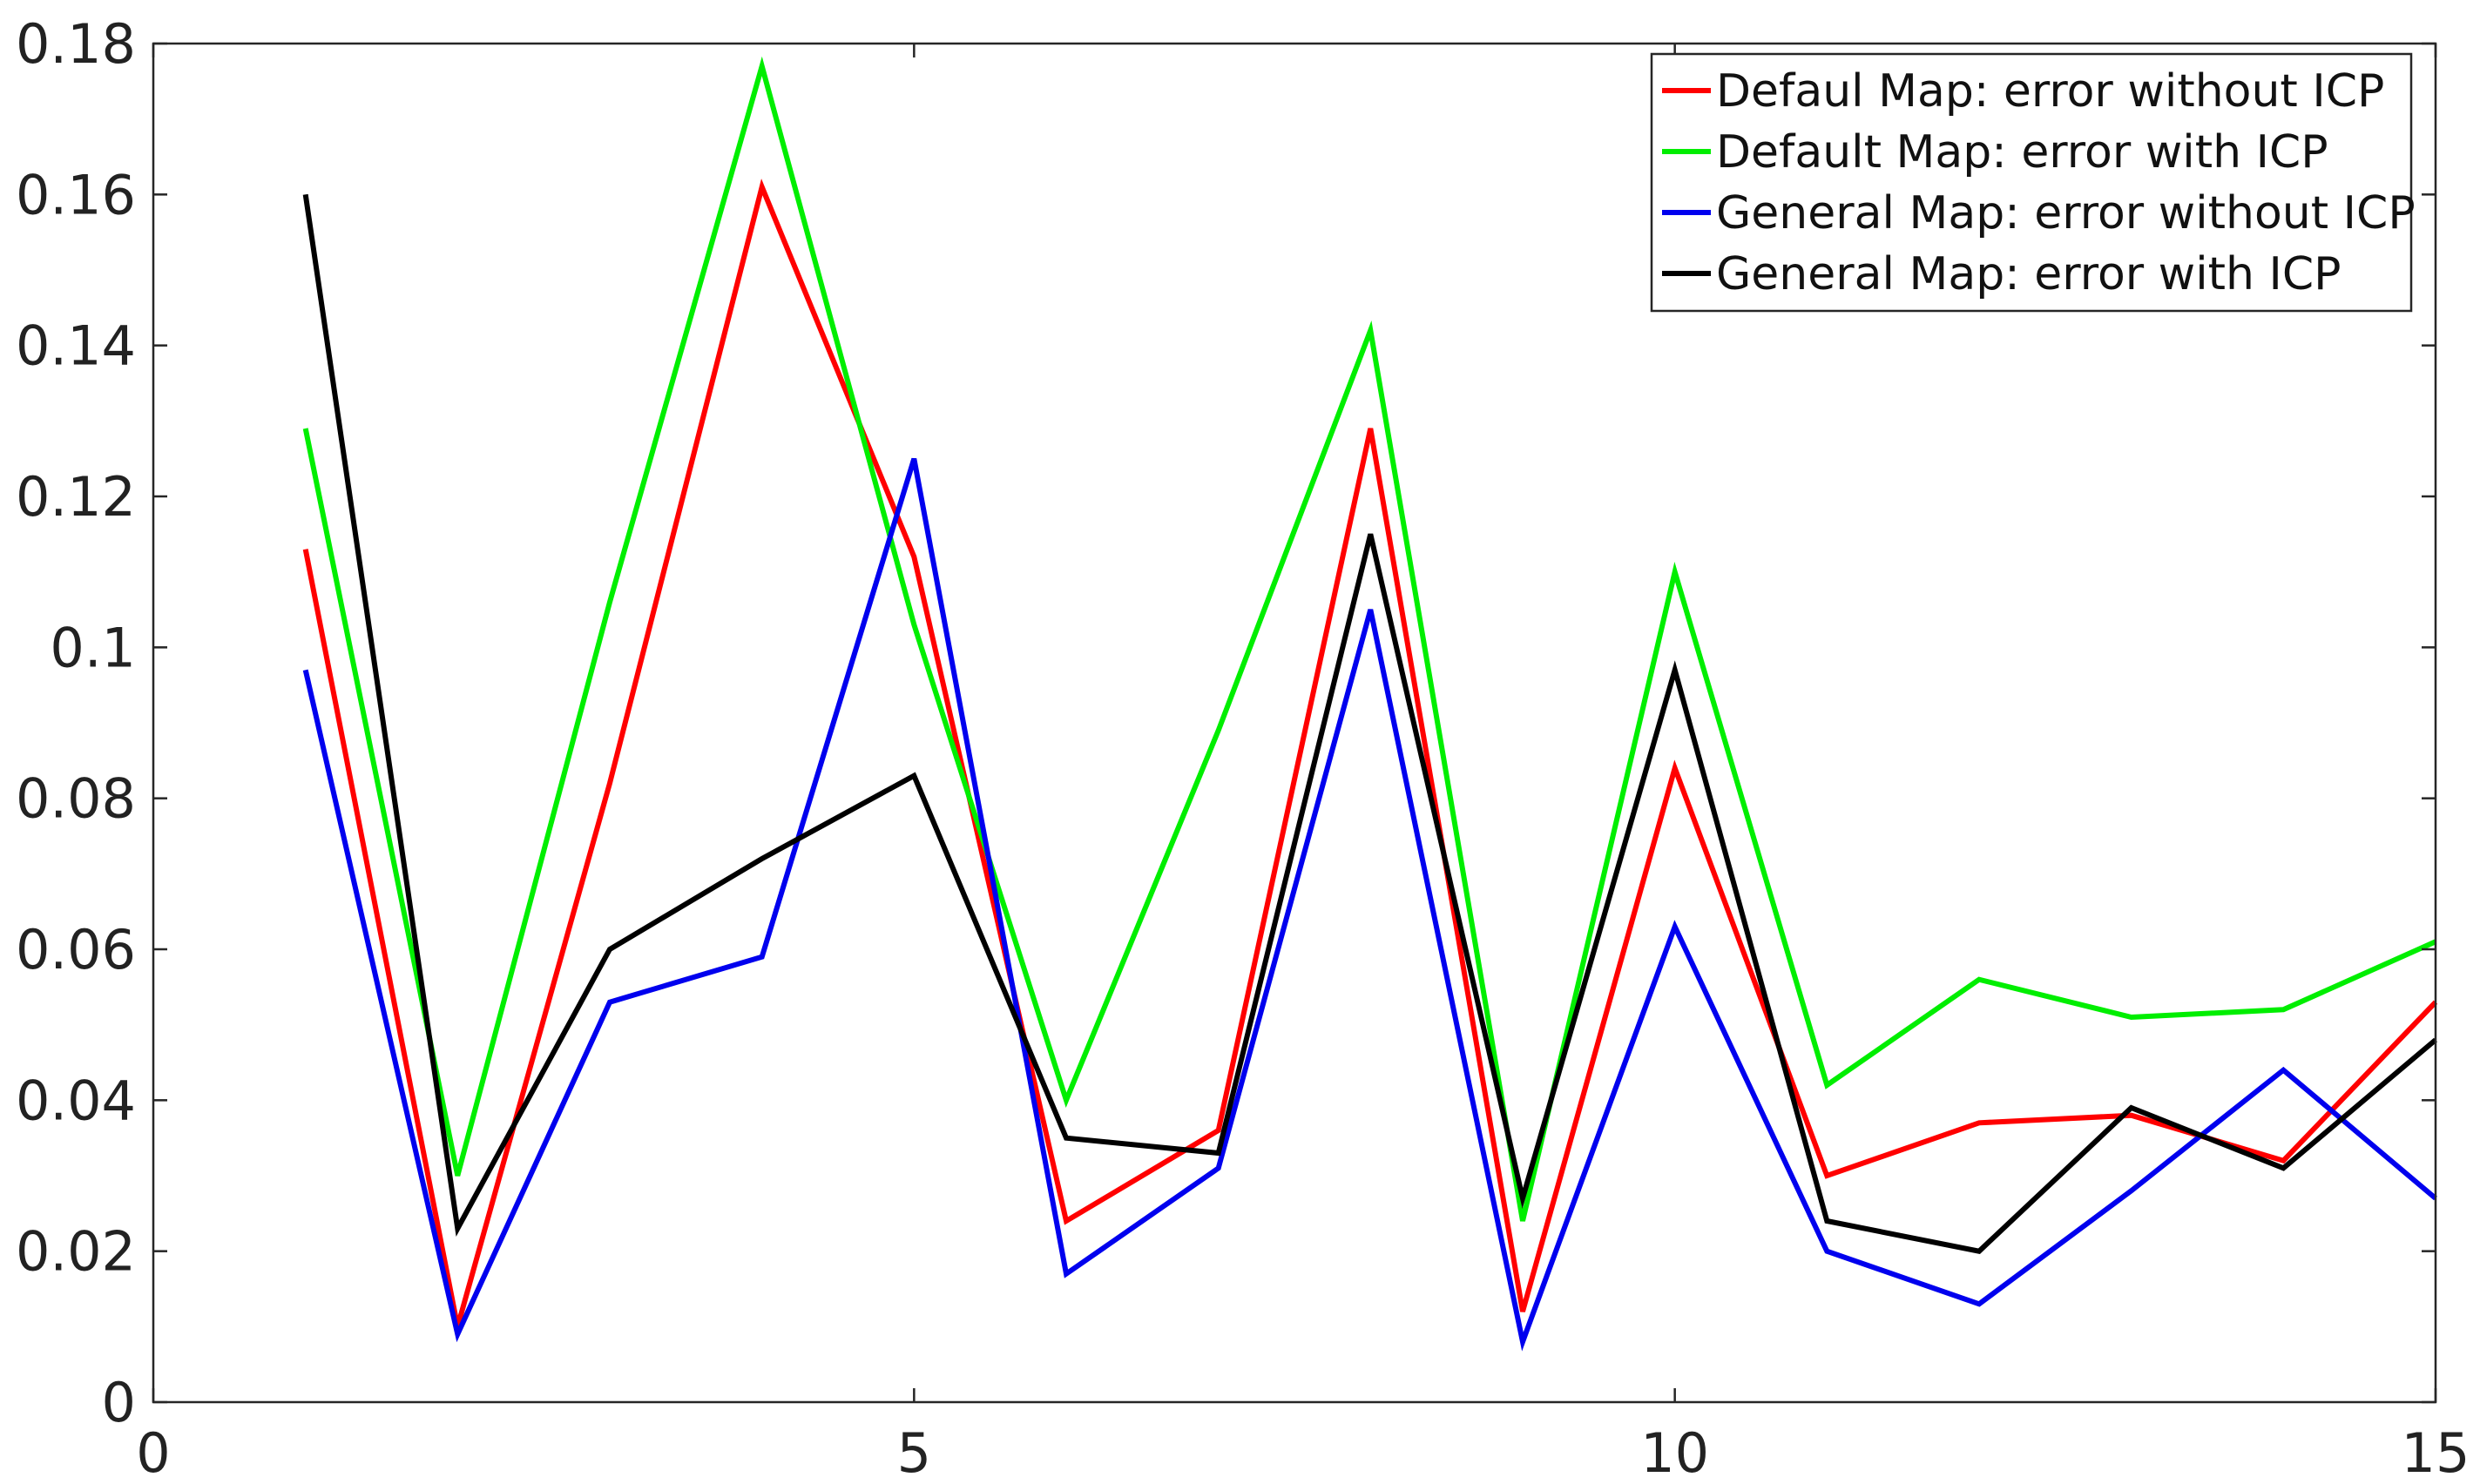  Describe the element at coordinates (2028, 274) in the screenshot. I see `legend-label: General Map: error with ICP` at that location.